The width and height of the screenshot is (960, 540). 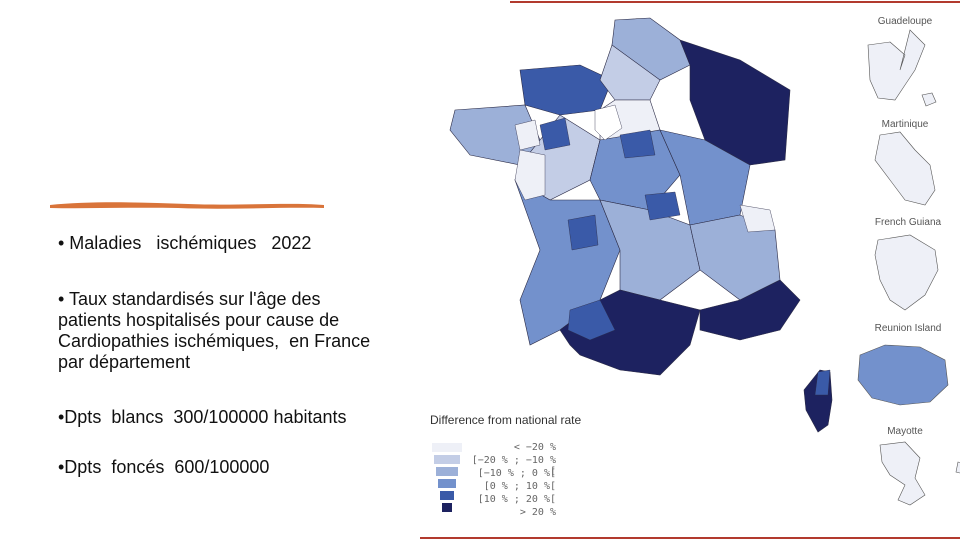 What do you see at coordinates (516, 473) in the screenshot?
I see `legend-label-3: [−10 % ; 0 %[` at bounding box center [516, 473].